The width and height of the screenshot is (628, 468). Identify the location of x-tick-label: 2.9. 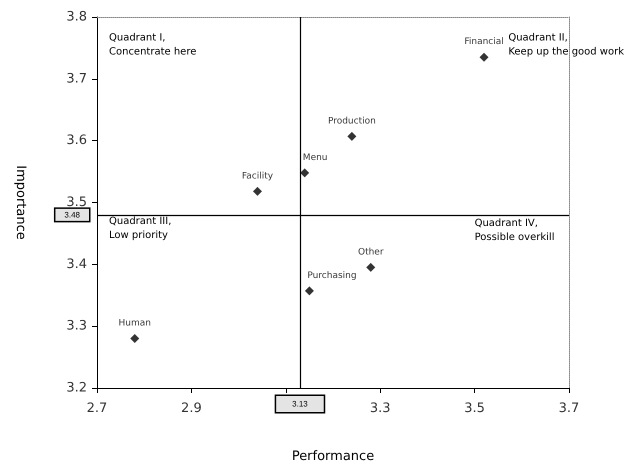
(191, 408).